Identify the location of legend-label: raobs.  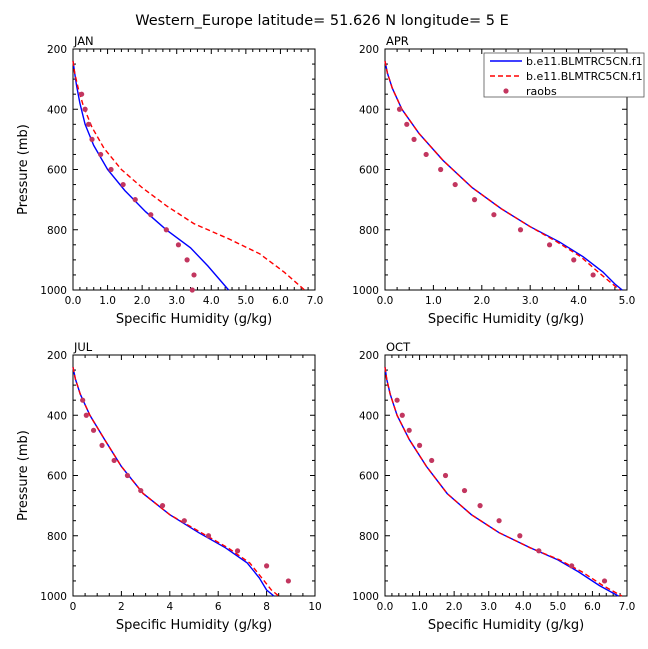
(541, 91).